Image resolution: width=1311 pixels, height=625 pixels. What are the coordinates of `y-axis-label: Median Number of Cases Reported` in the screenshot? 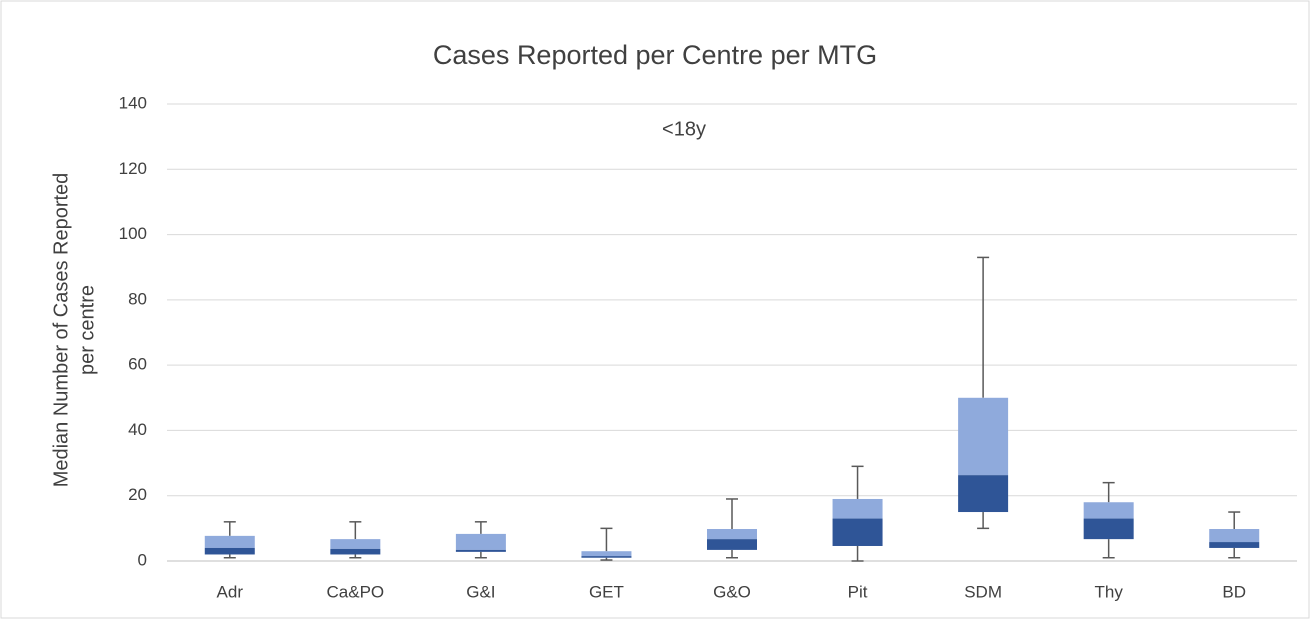 It's located at (61, 330).